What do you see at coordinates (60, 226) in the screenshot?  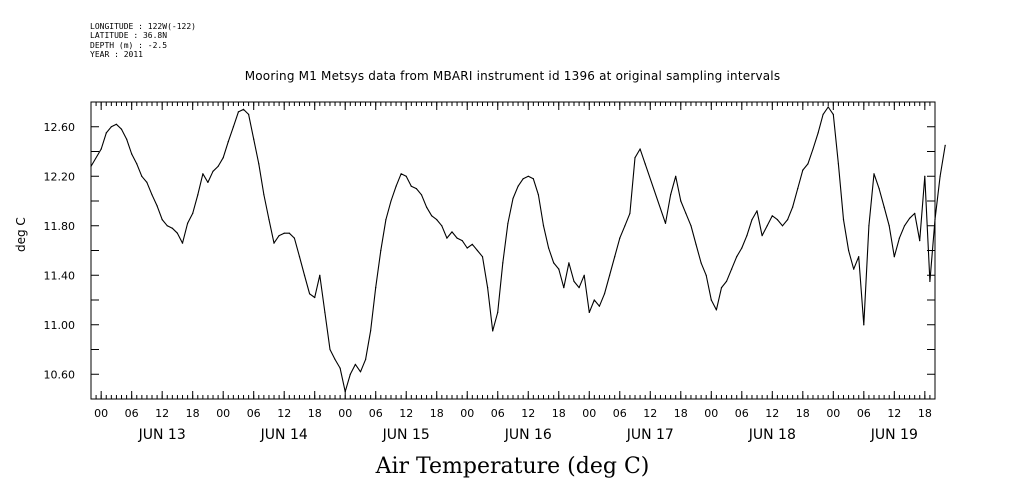 I see `y-tick-label: 11.80` at bounding box center [60, 226].